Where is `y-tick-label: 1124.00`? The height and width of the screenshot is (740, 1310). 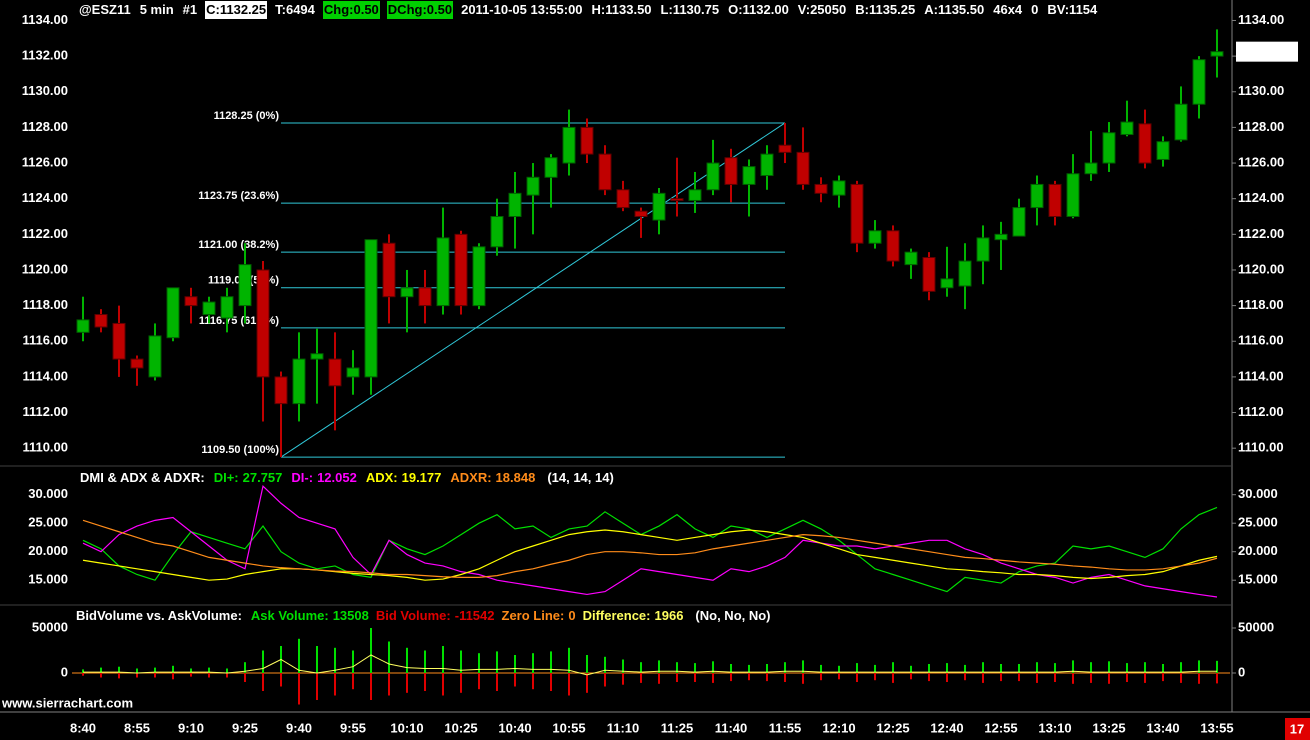
y-tick-label: 1124.00 is located at coordinates (45, 197).